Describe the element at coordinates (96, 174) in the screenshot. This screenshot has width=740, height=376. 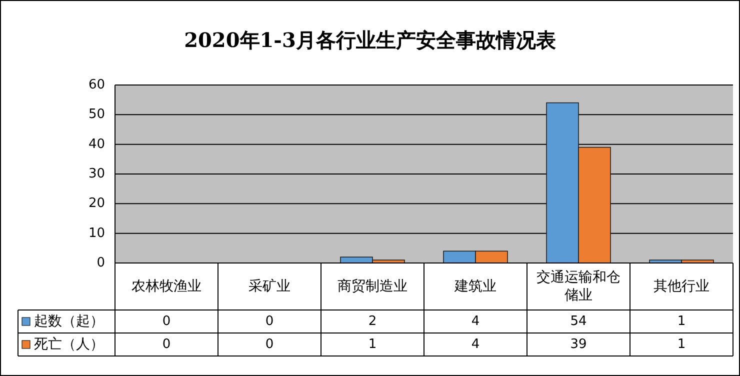
I see `y-tick-label: 30` at that location.